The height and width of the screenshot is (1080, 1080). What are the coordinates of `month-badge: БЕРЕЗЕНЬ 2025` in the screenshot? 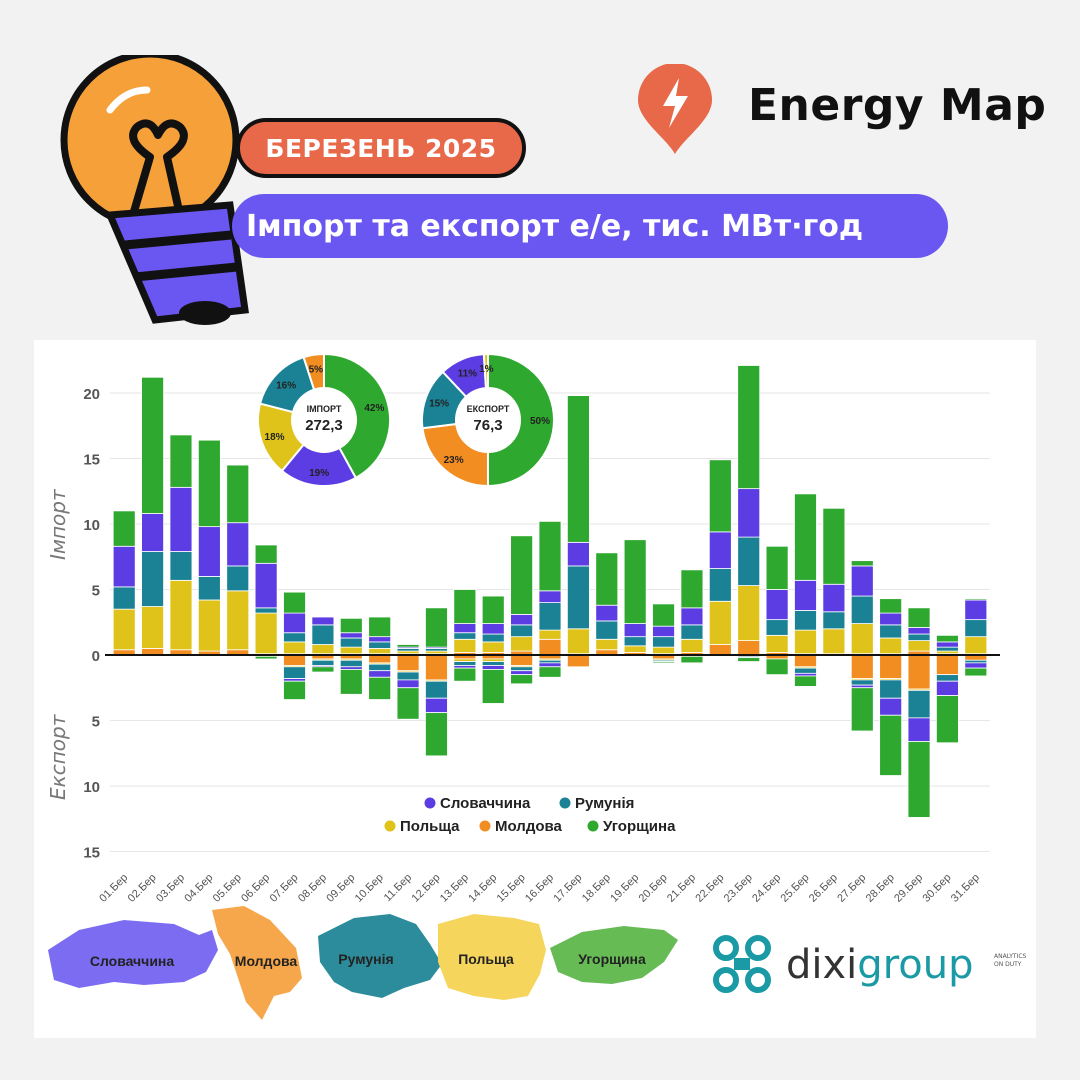 It's located at (381, 148).